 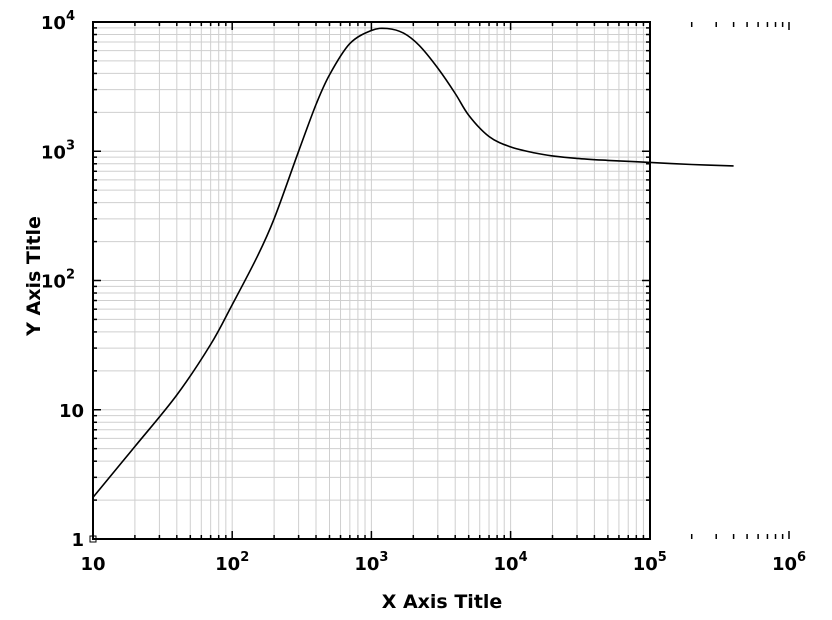 I want to click on y-tick-label: 10³, so click(x=58, y=150).